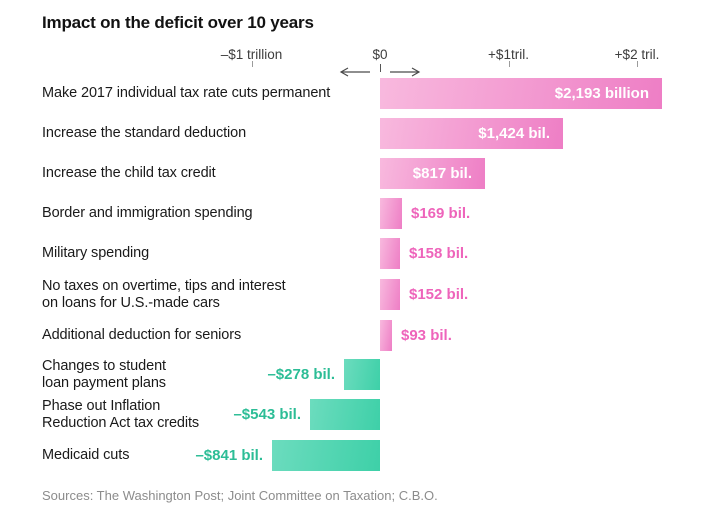  I want to click on axis-tick-label: +$2 tril., so click(637, 54).